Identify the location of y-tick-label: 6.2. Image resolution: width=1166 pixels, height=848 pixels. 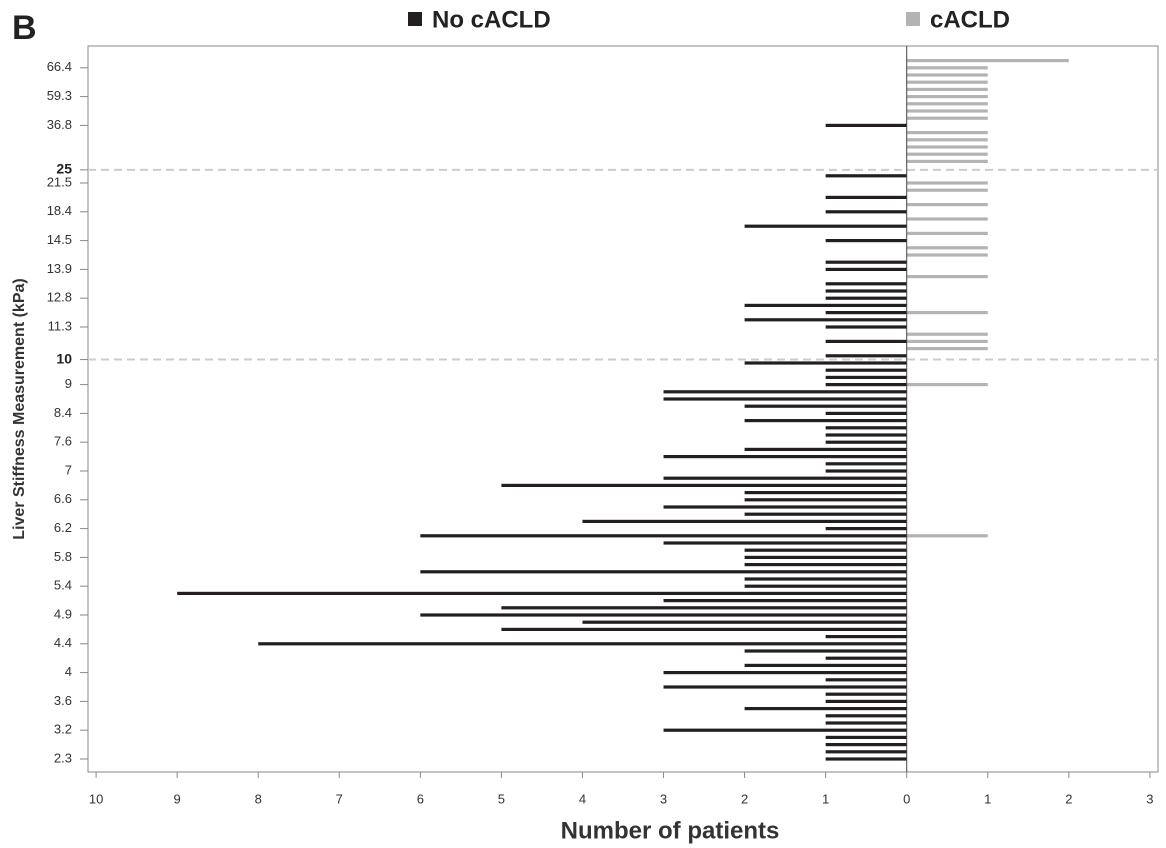
(63, 527).